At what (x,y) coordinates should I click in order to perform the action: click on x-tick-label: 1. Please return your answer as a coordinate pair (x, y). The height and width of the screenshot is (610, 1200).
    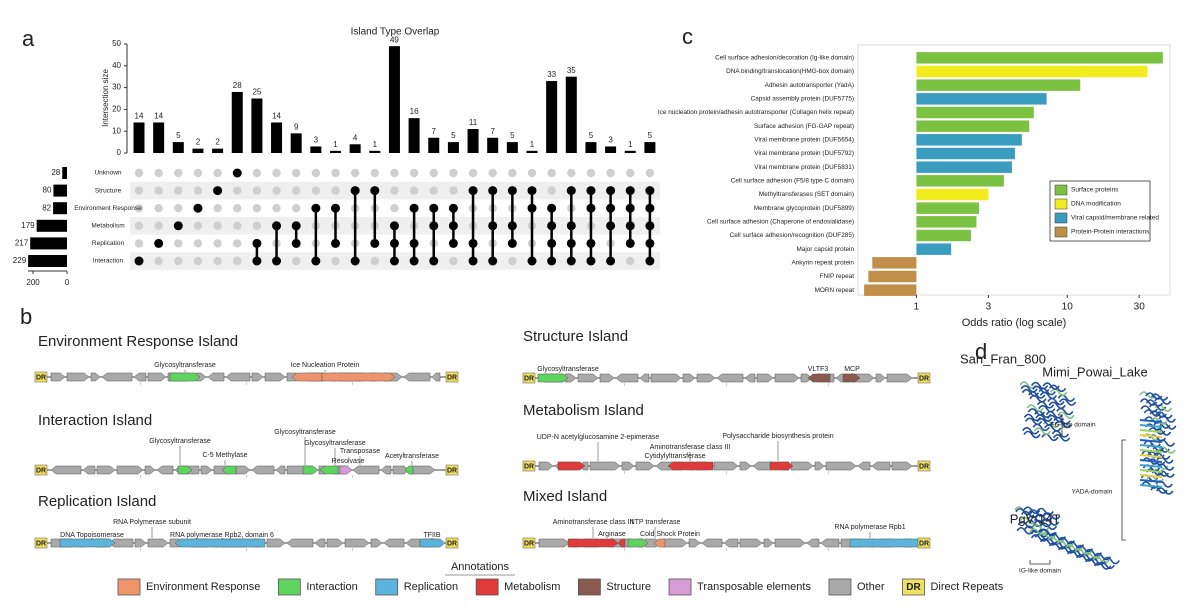
    Looking at the image, I should click on (917, 307).